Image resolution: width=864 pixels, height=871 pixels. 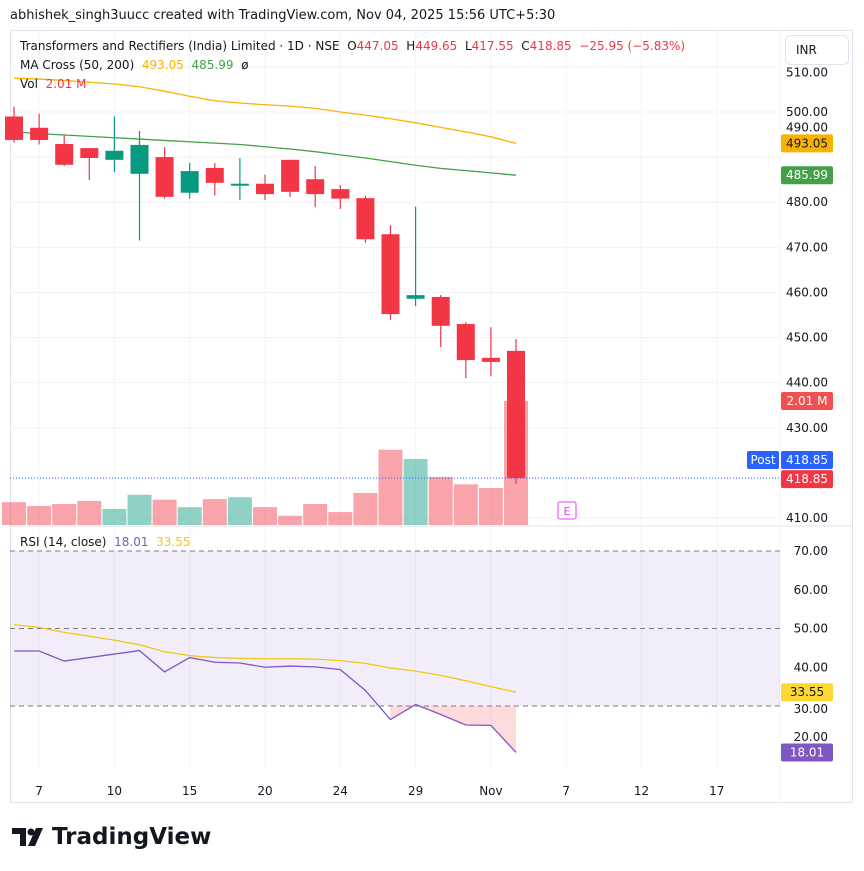 I want to click on rsi-tick: 30.00, so click(x=811, y=709).